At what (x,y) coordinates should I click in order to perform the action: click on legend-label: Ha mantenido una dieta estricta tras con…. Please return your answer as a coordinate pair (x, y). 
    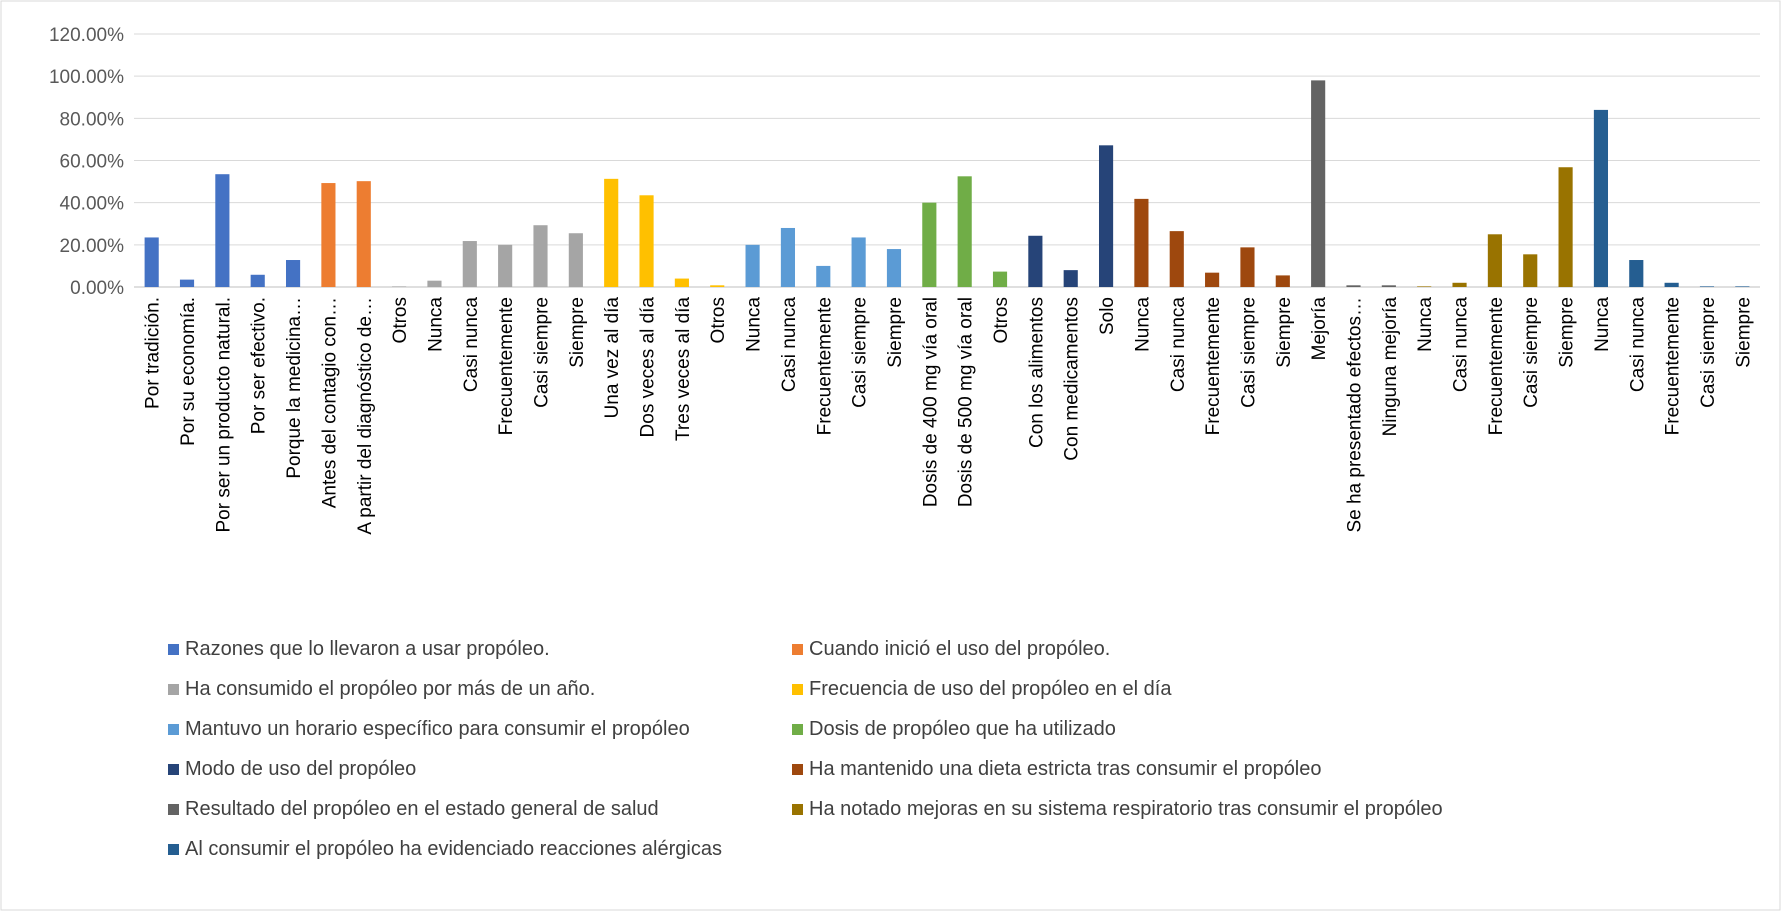
    Looking at the image, I should click on (1065, 769).